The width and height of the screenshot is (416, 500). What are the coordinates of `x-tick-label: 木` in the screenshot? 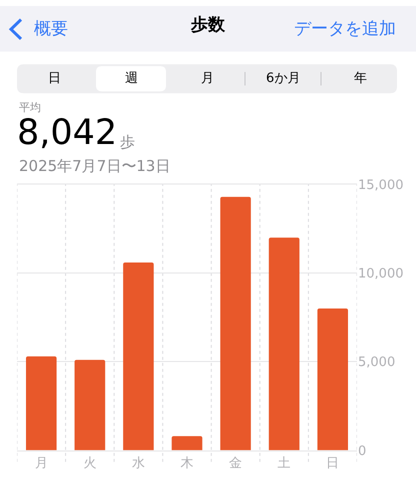 It's located at (187, 463).